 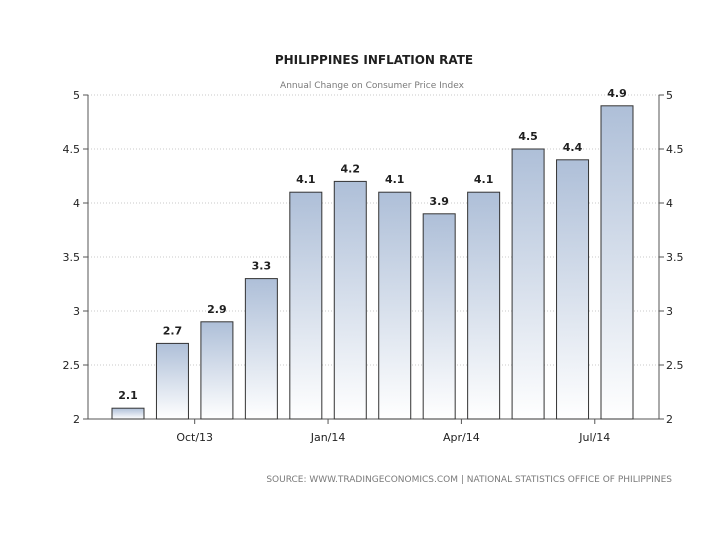 I want to click on data-label: 3.3, so click(x=262, y=266).